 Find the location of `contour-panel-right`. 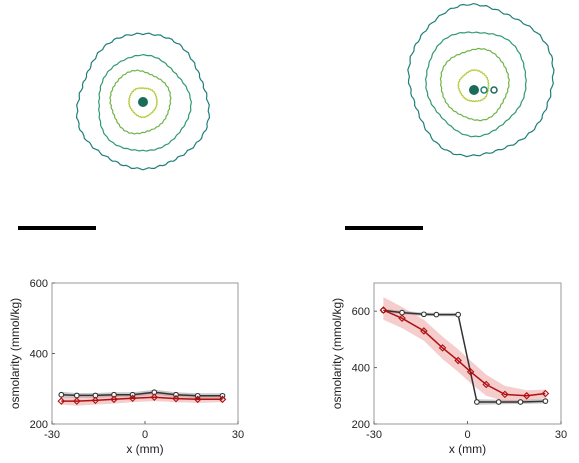

contour-panel-right is located at coordinates (481, 80).